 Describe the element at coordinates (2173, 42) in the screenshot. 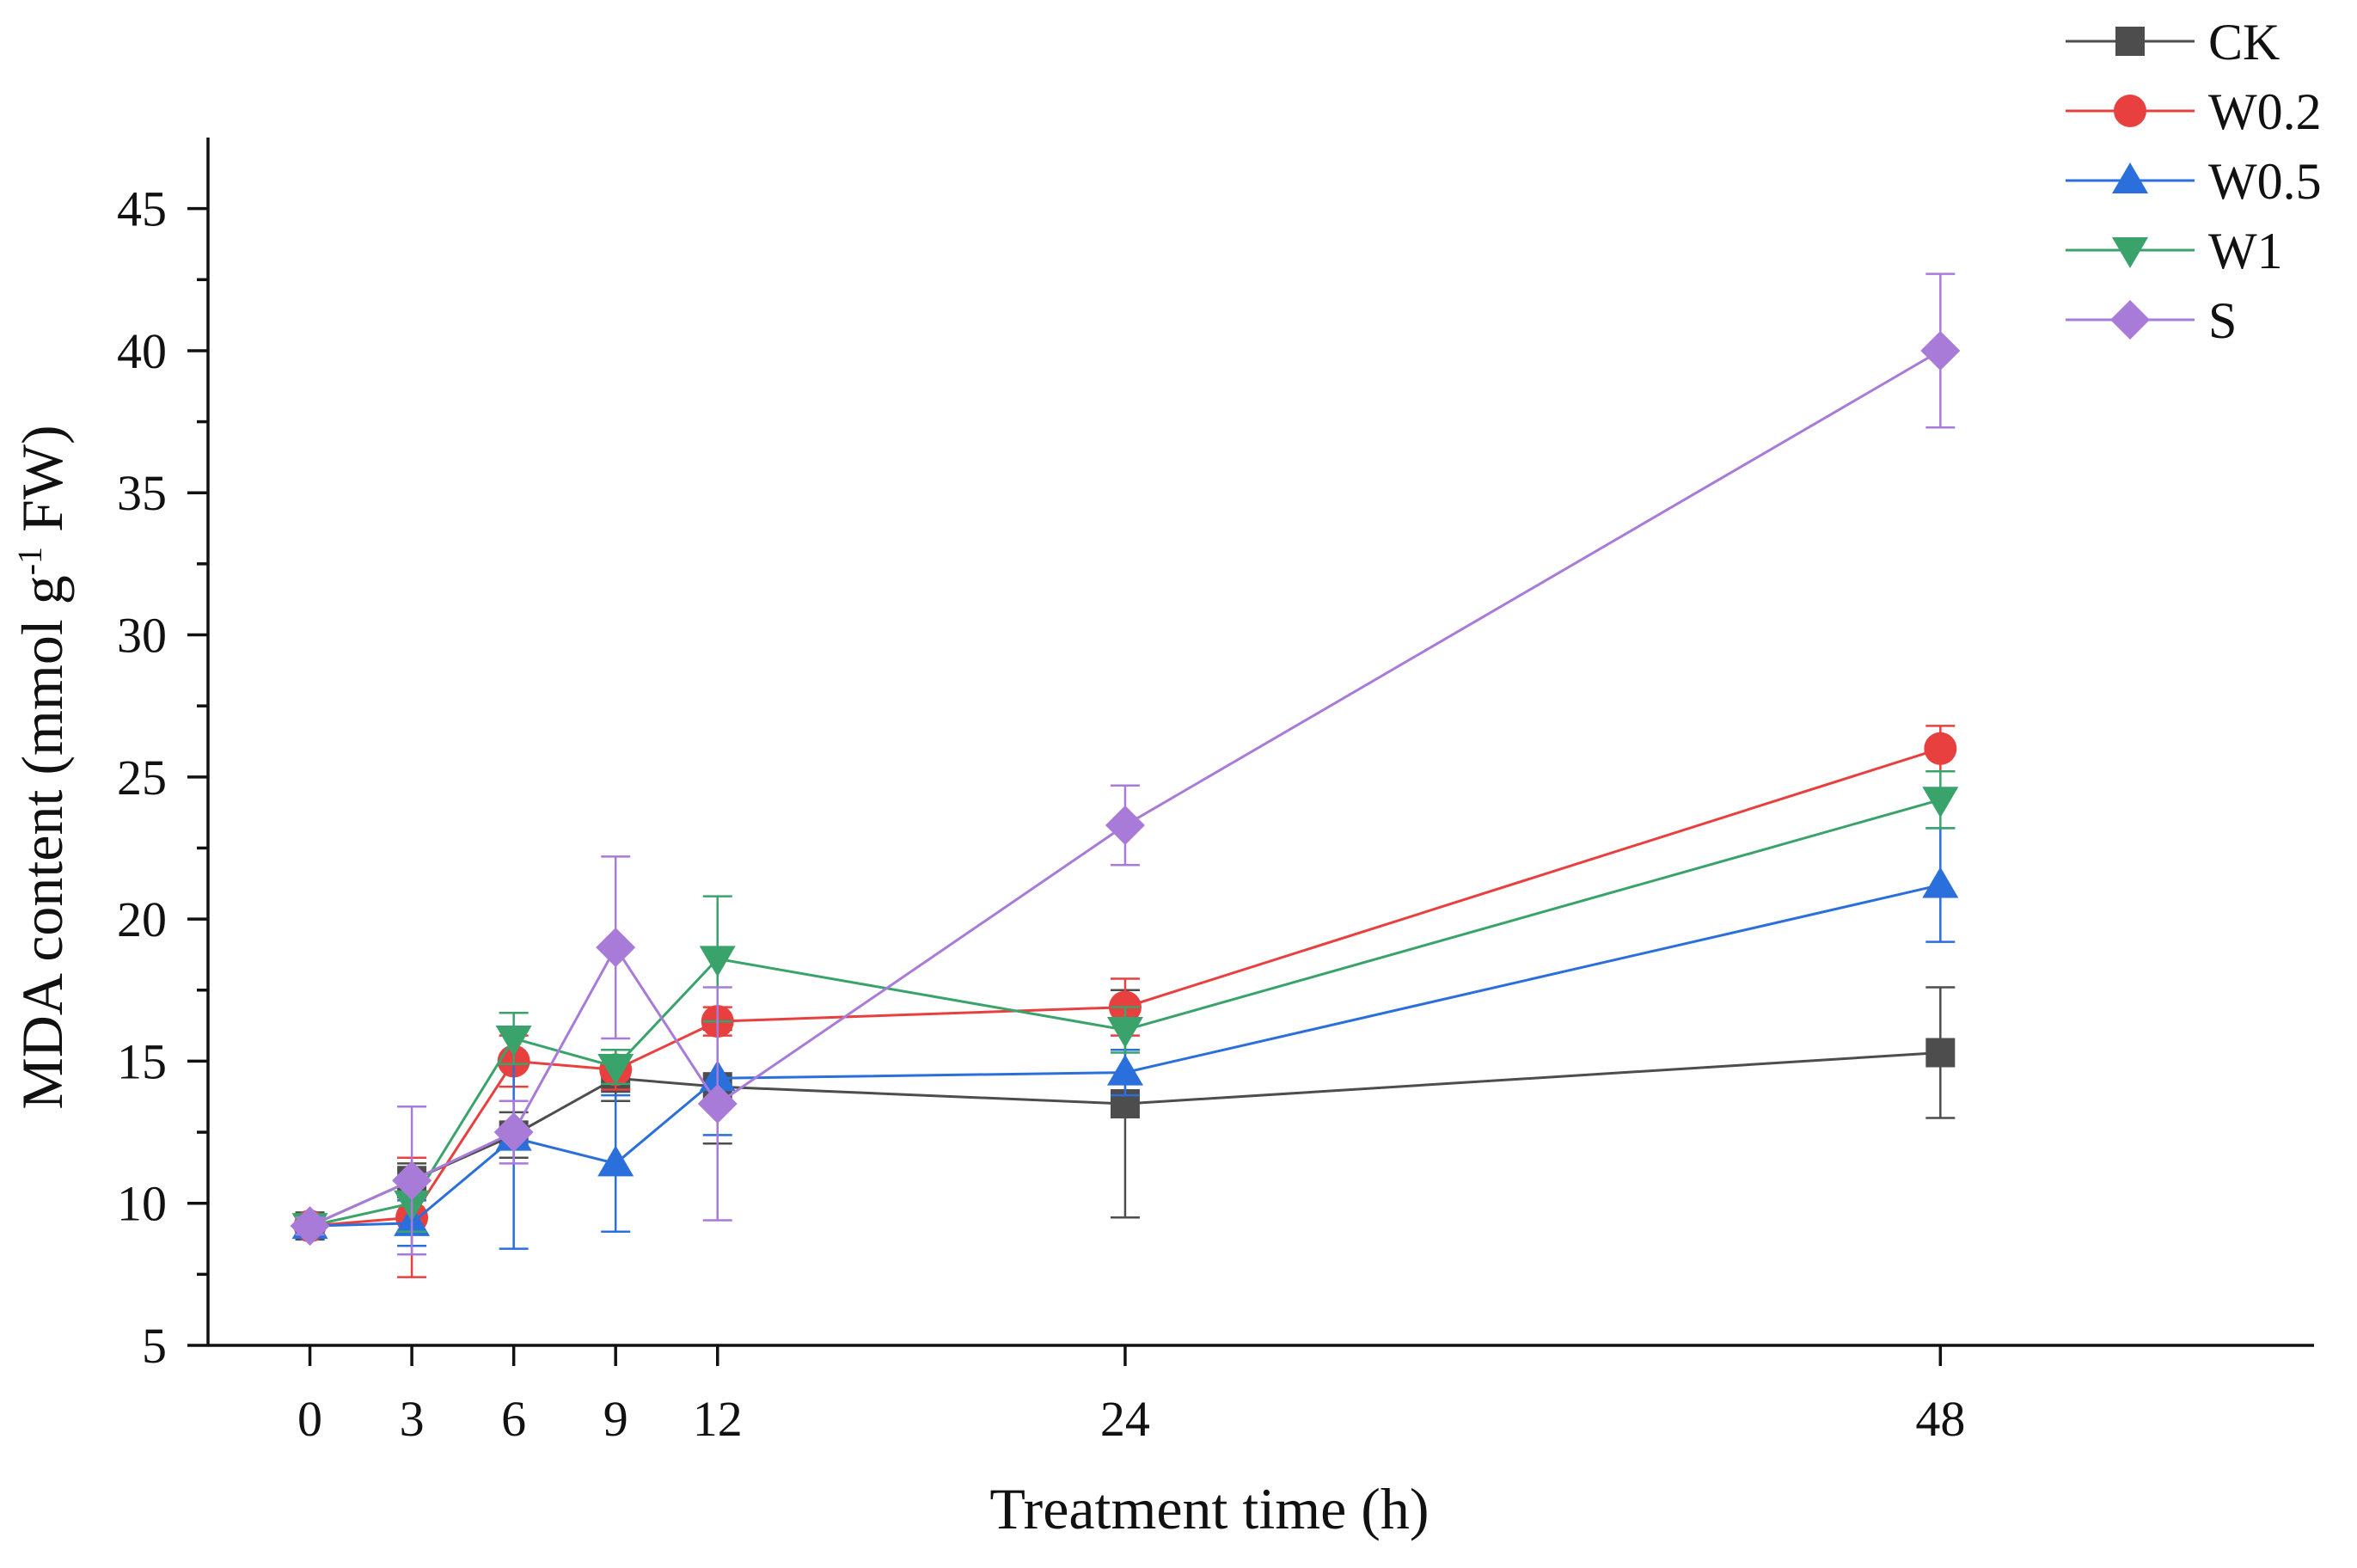

I see `legend-item-ck: CK` at that location.